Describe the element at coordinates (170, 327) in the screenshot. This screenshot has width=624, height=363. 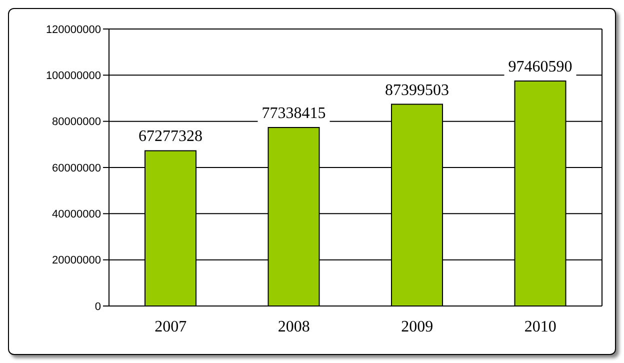
I see `x-tick-label: 2007` at that location.